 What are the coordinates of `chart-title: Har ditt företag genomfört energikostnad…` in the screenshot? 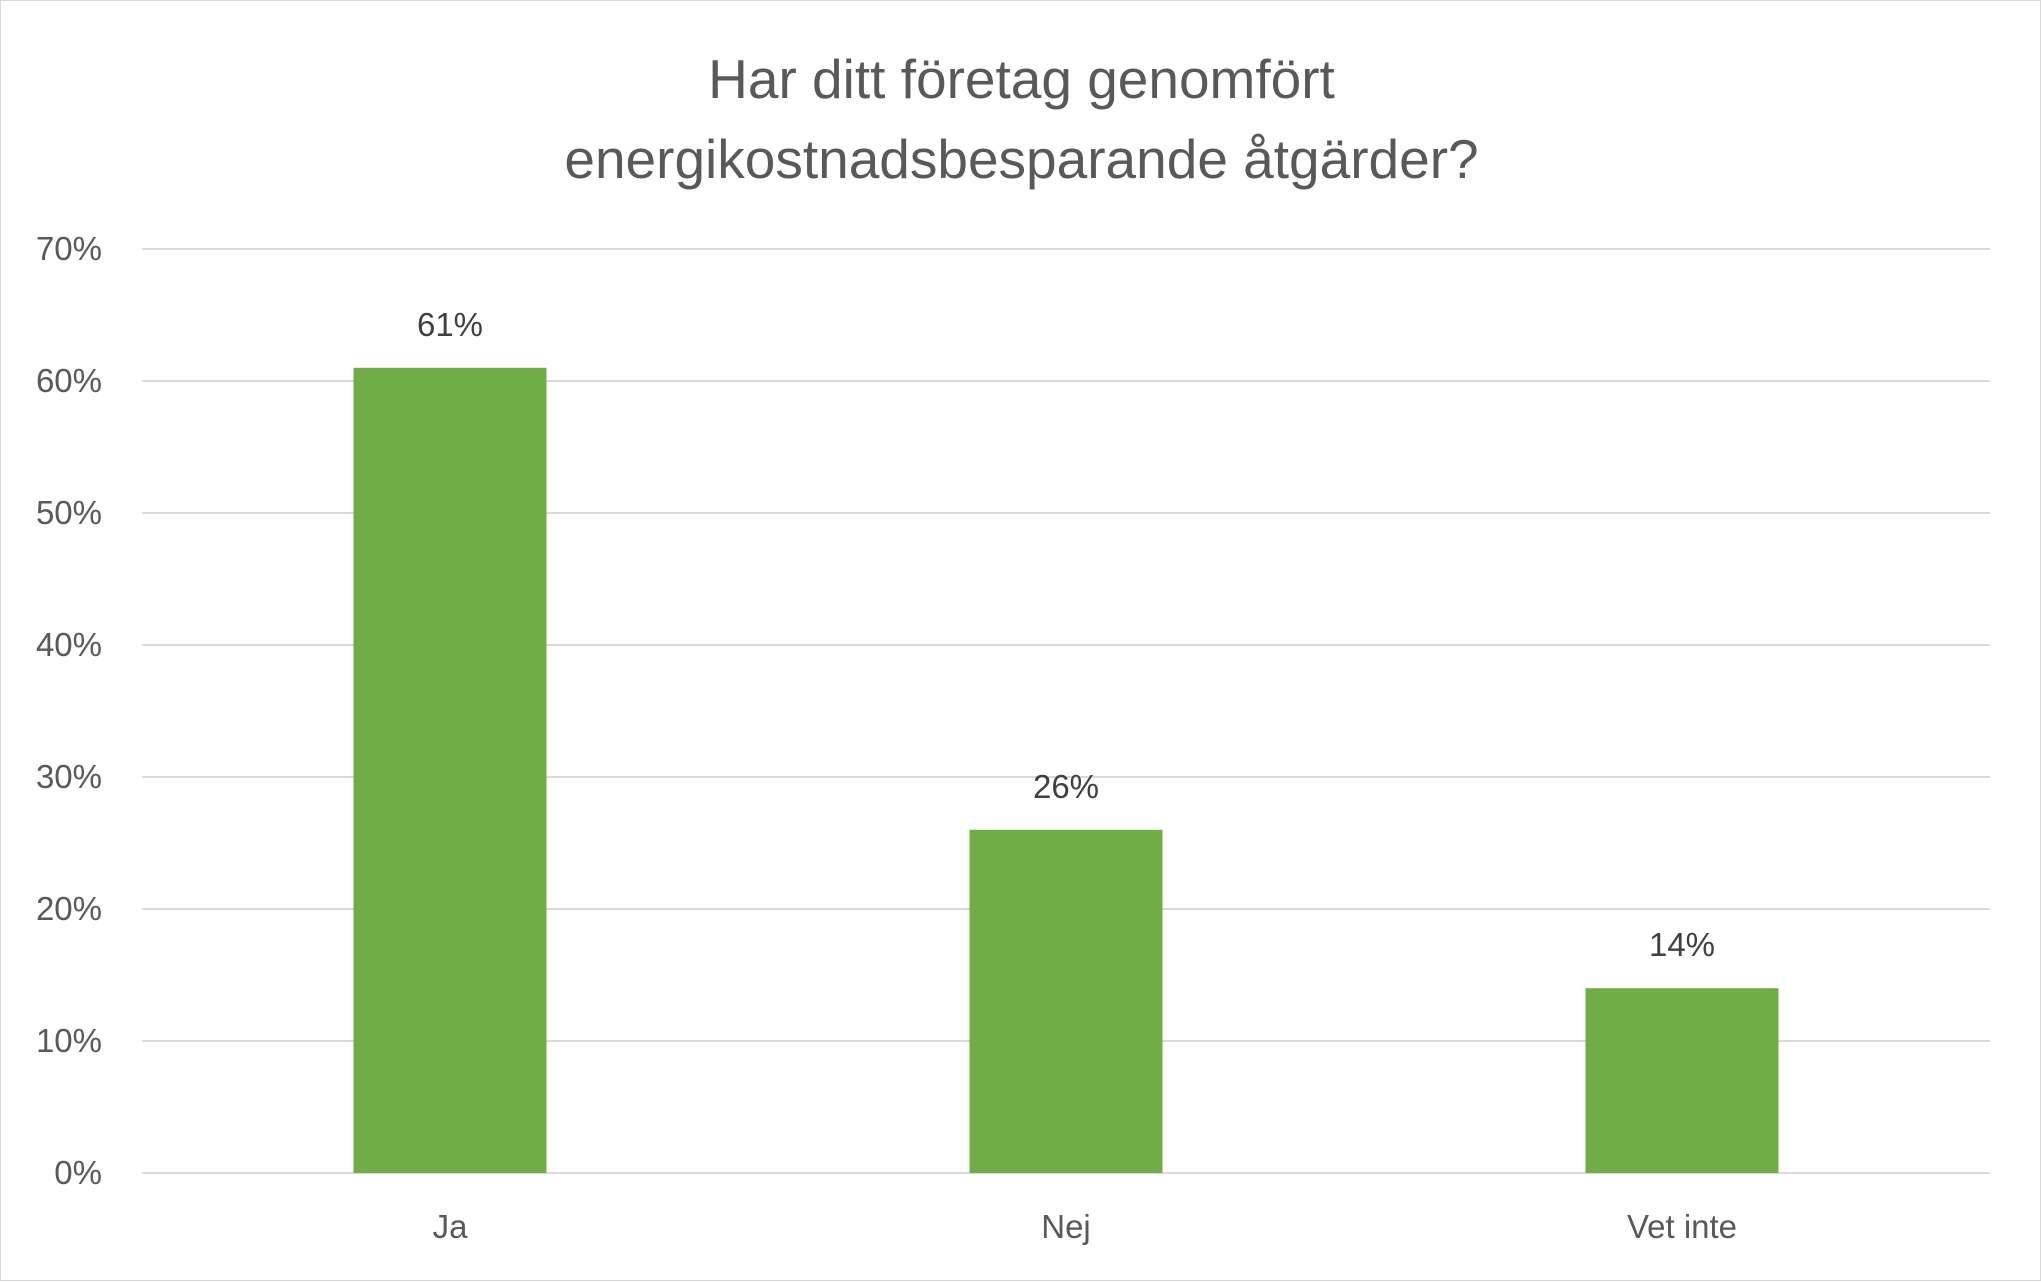 It's located at (1021, 119).